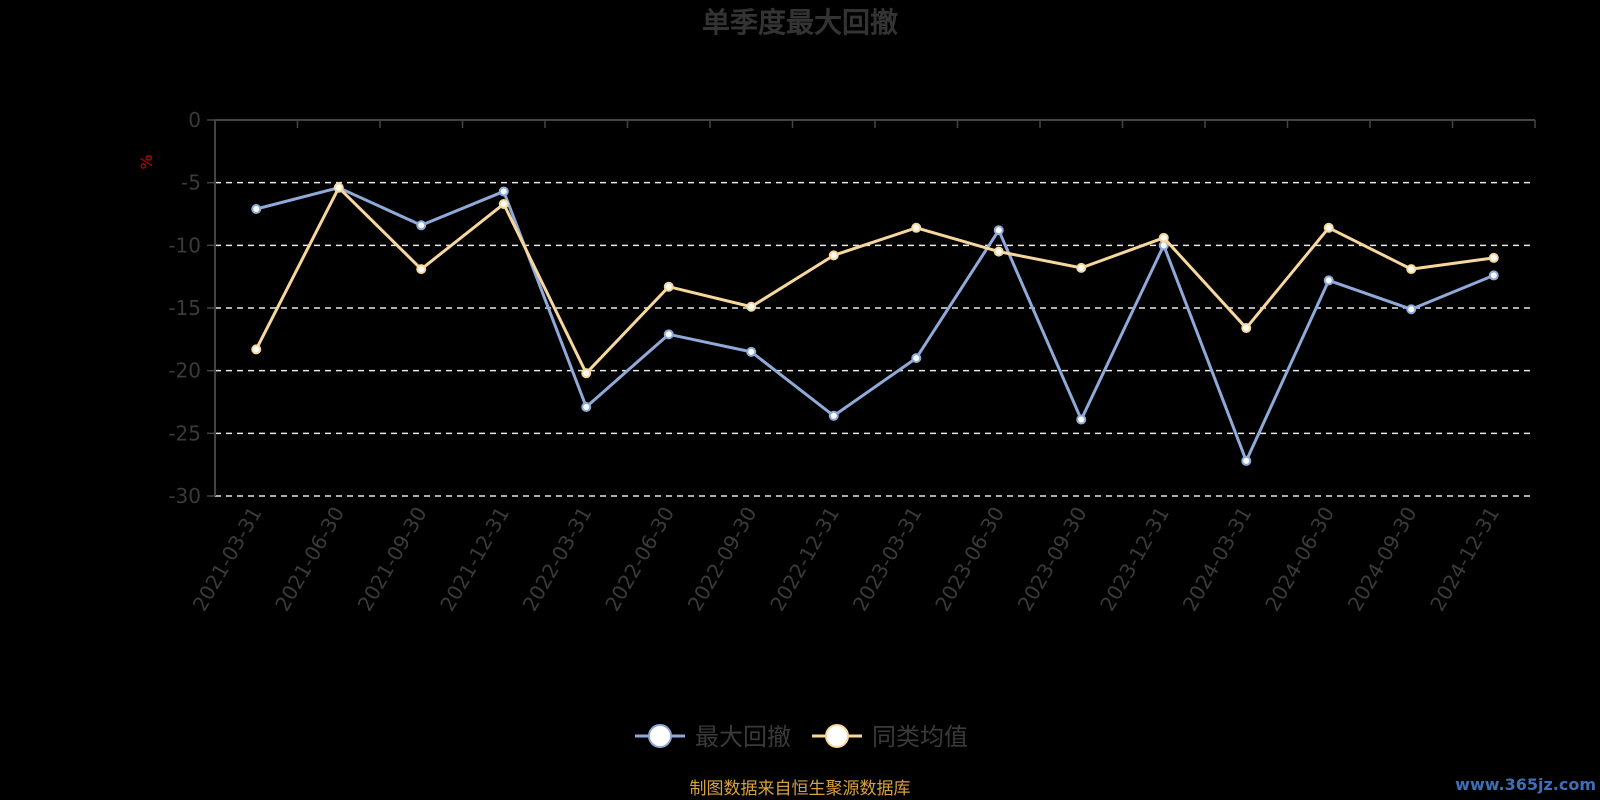  What do you see at coordinates (184, 308) in the screenshot?
I see `y-tick-label: -15` at bounding box center [184, 308].